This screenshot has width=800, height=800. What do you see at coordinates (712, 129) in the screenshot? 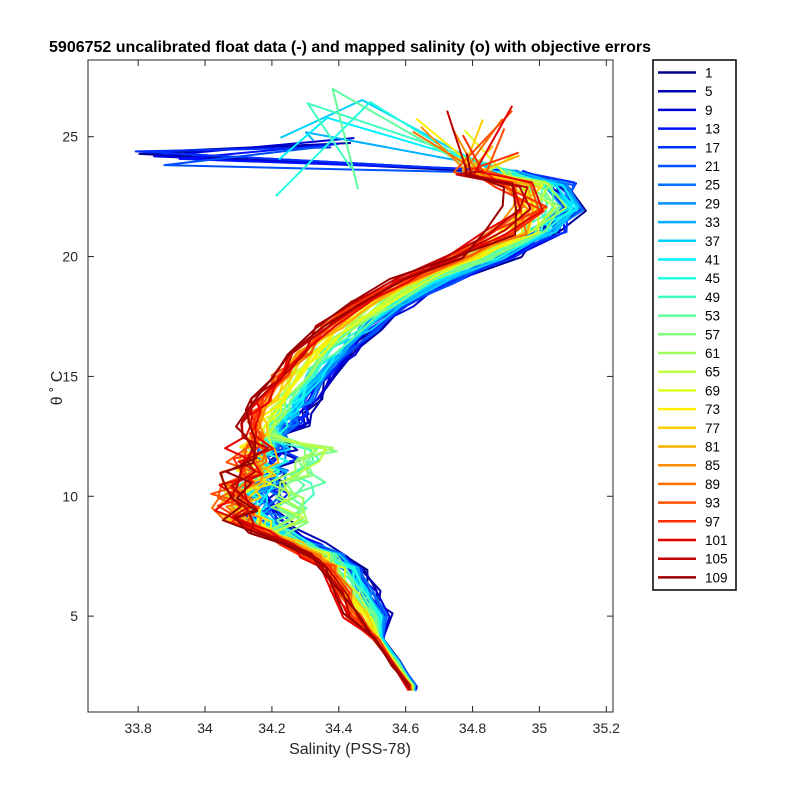
I see `legend-label: 13` at bounding box center [712, 129].